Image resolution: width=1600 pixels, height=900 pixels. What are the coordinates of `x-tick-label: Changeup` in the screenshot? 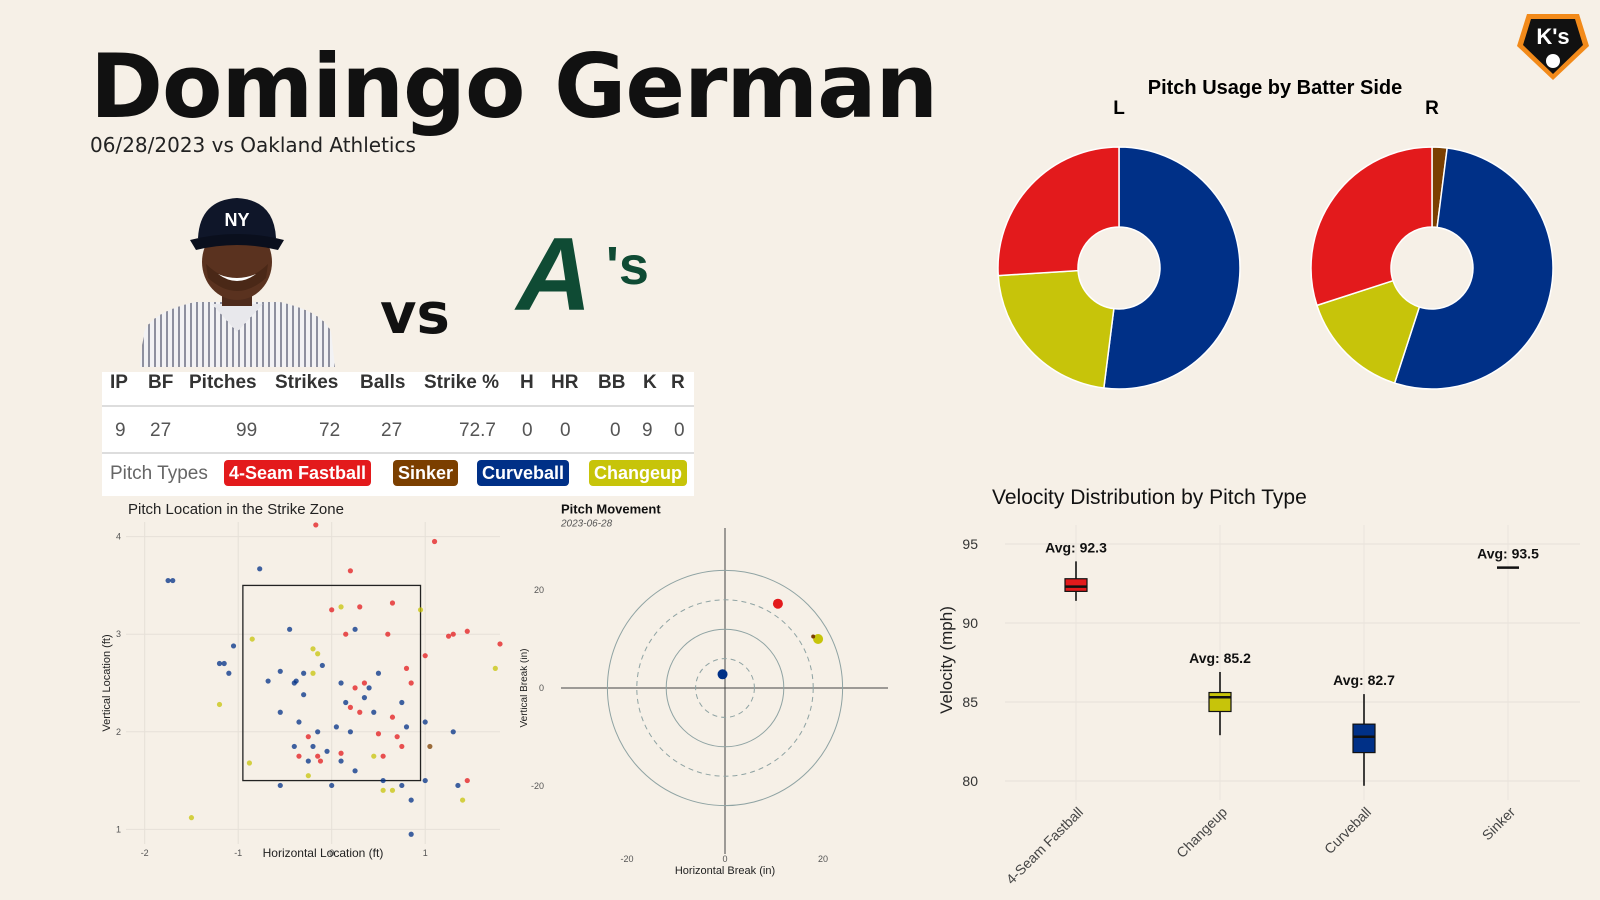 It's located at (1201, 832).